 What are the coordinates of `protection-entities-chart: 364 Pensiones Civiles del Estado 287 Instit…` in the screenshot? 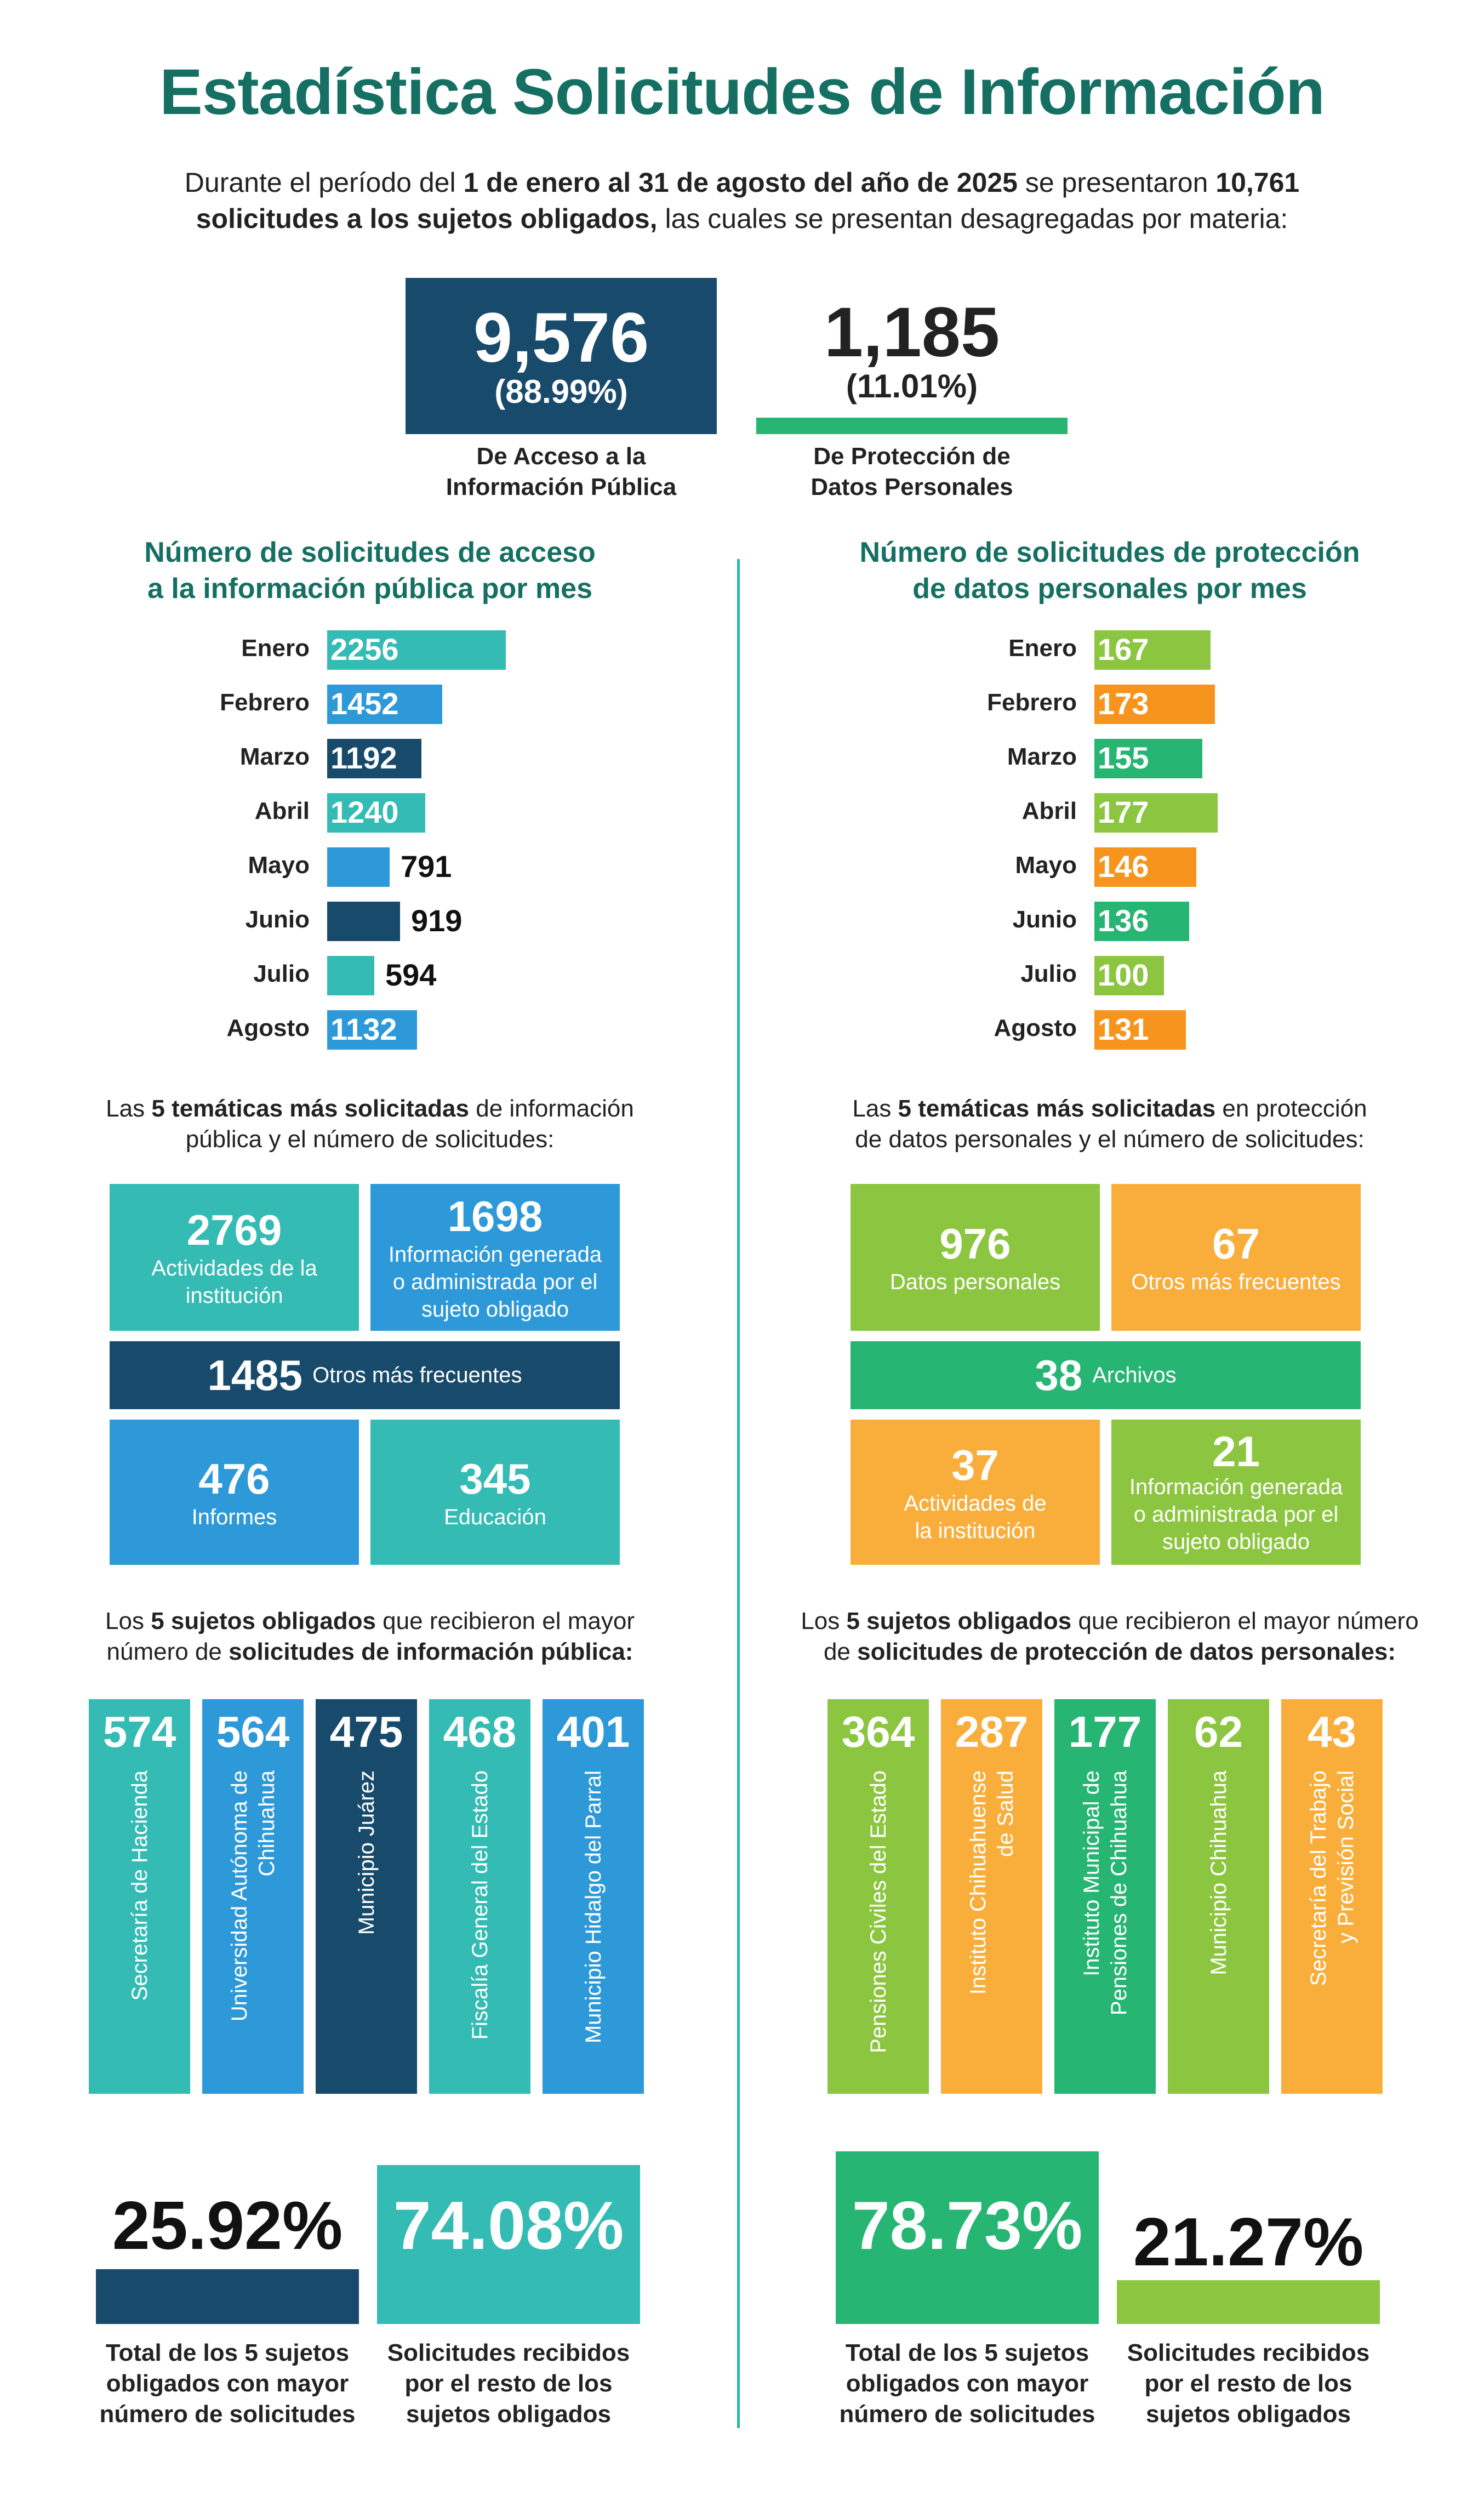 It's located at (1112, 1896).